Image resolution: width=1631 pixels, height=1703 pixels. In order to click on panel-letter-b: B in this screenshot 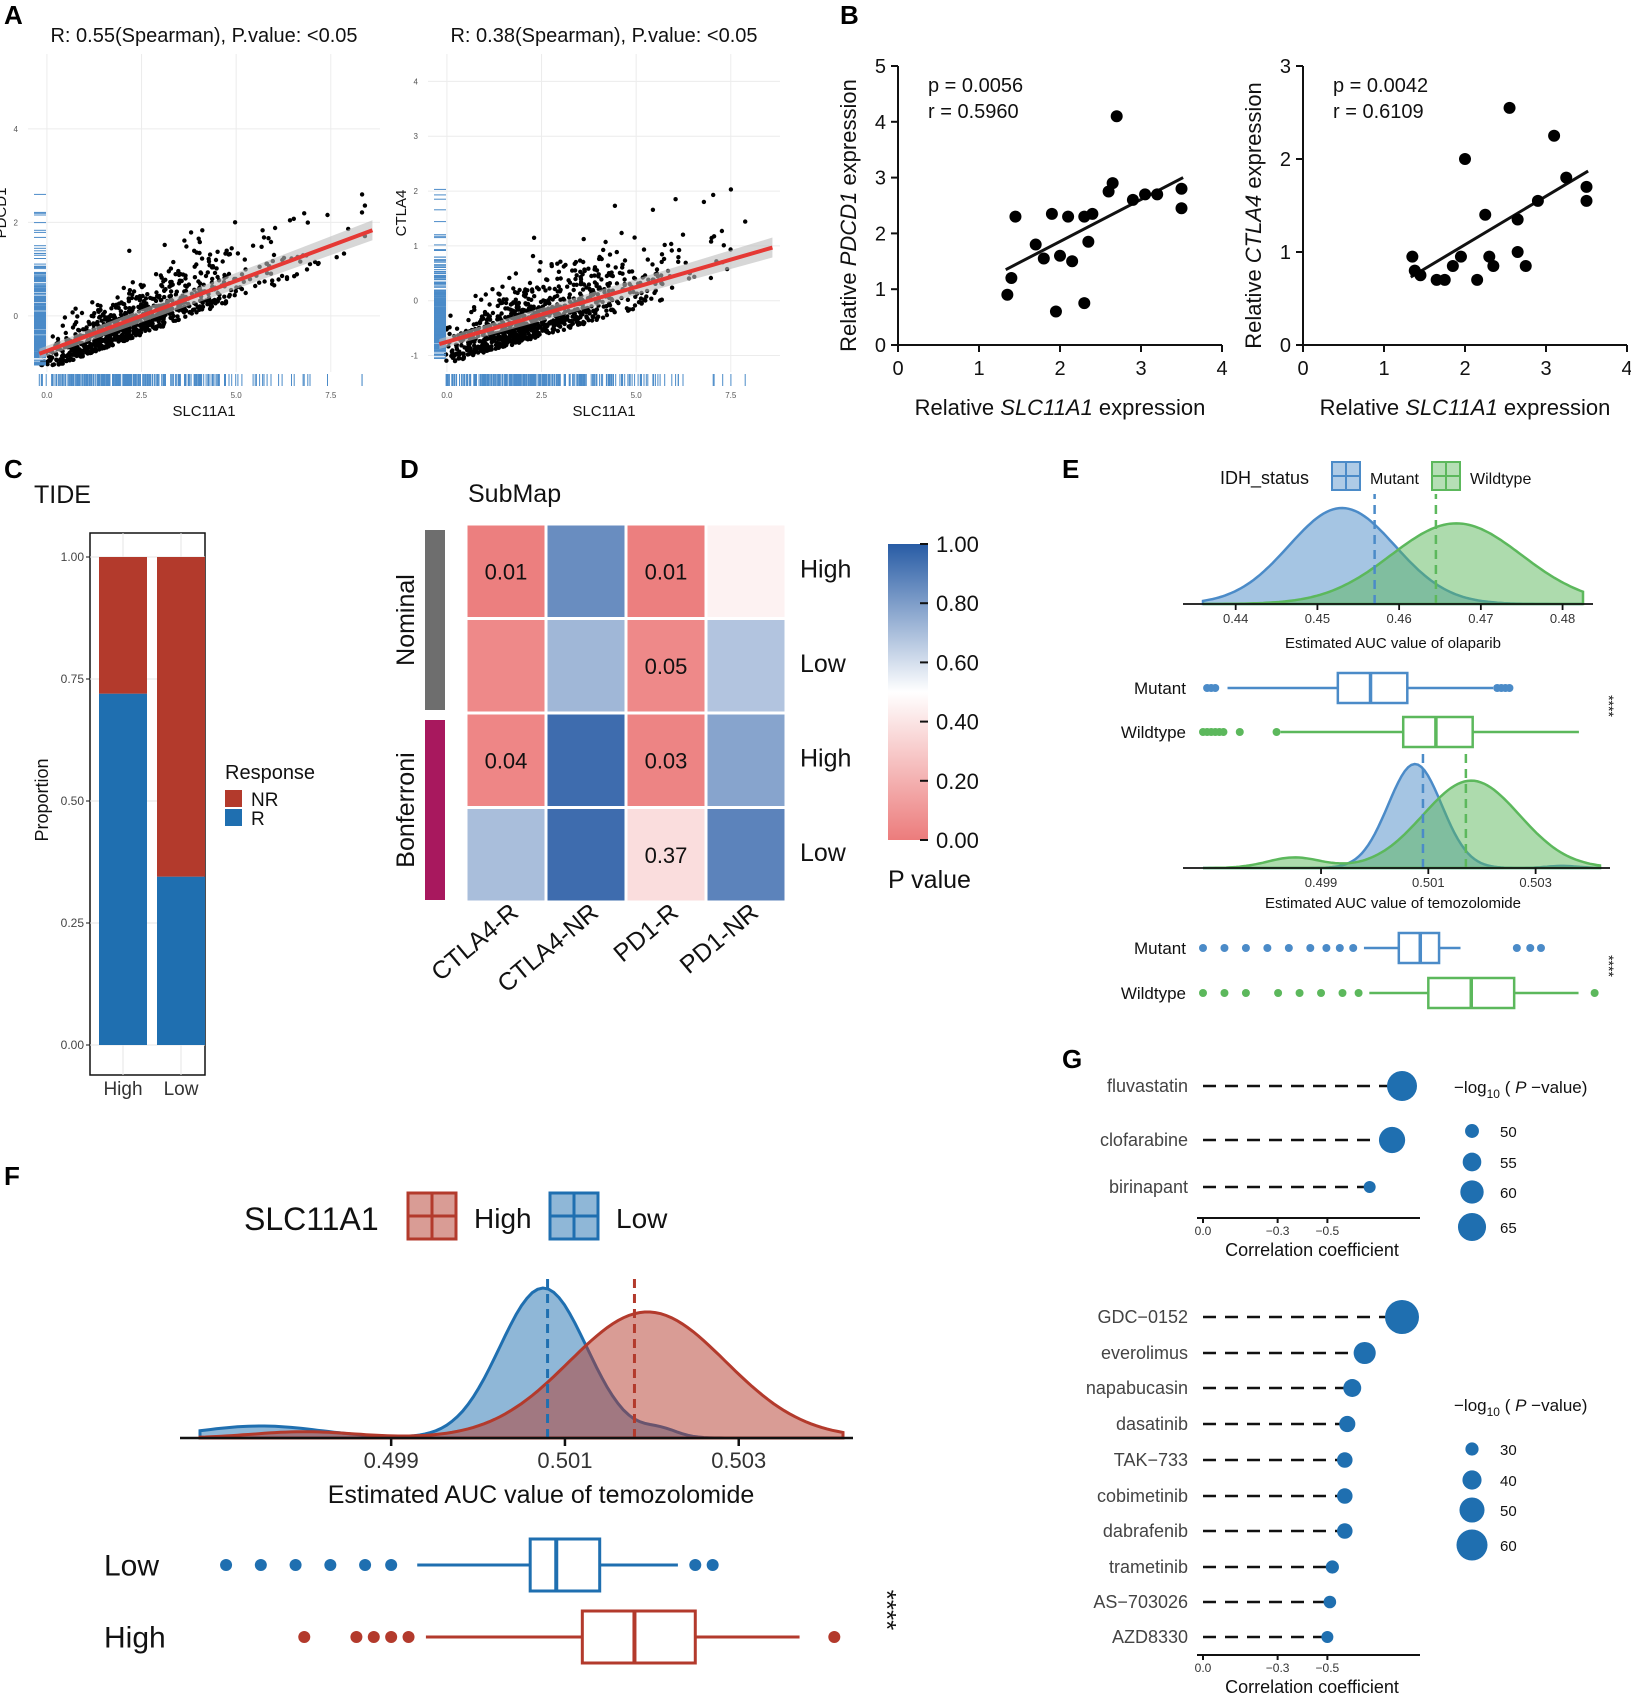, I will do `click(849, 15)`.